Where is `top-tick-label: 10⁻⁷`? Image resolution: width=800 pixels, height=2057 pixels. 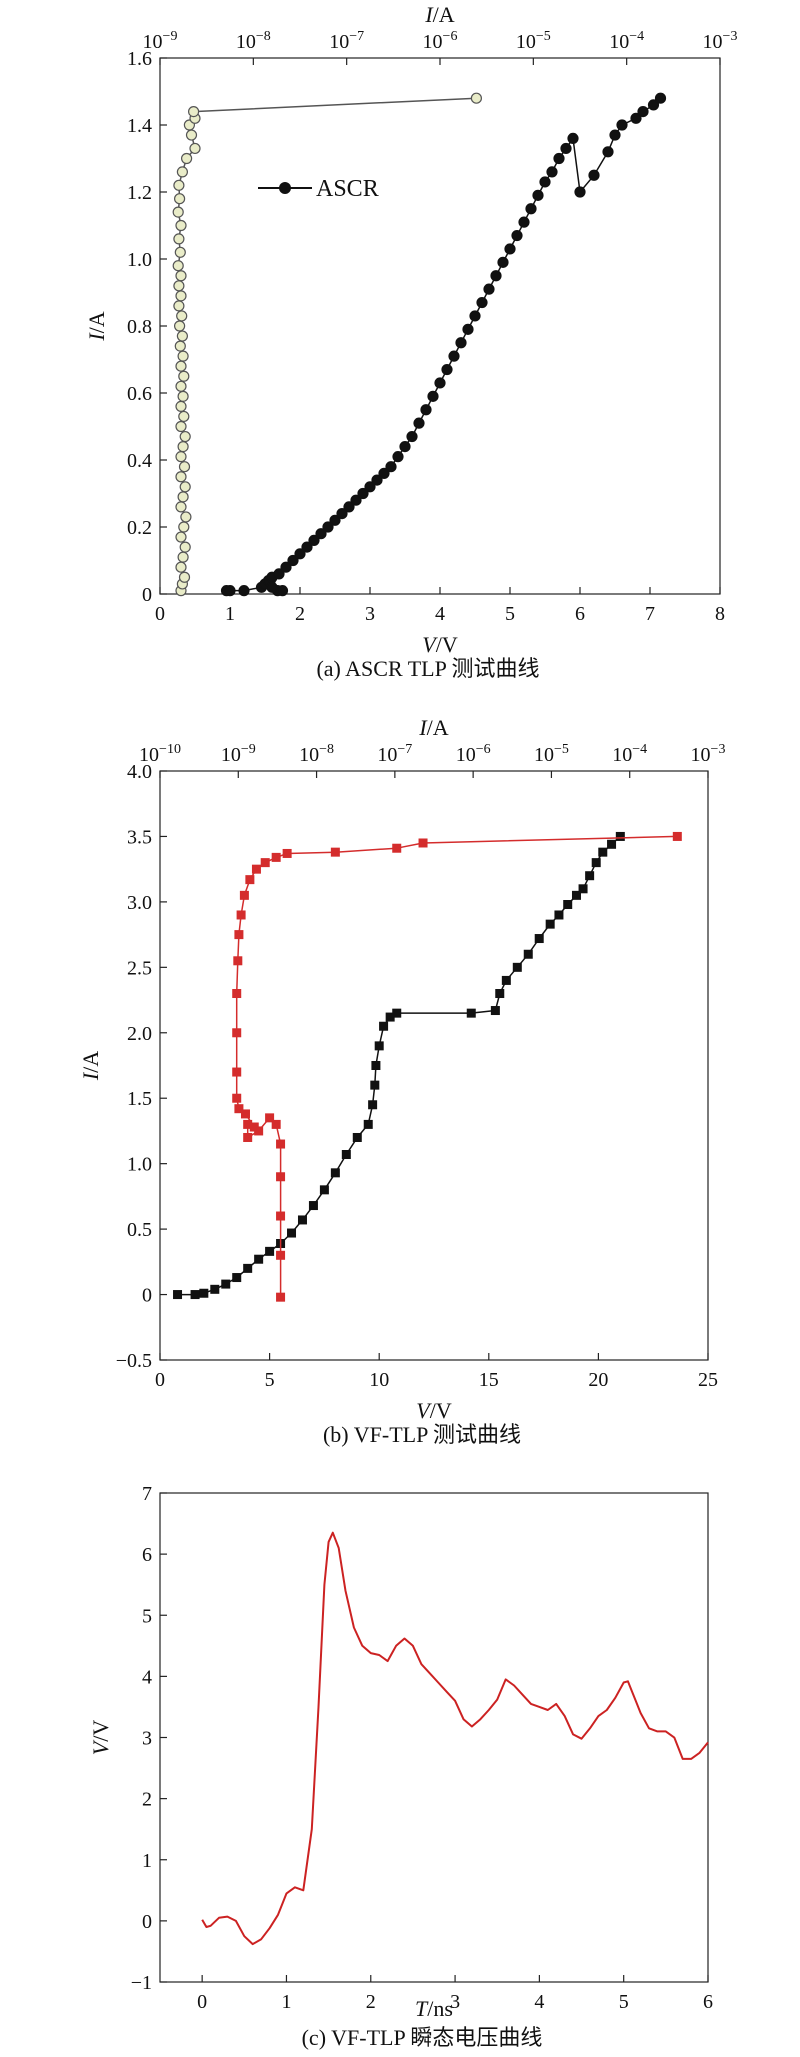 top-tick-label: 10⁻⁷ is located at coordinates (346, 41).